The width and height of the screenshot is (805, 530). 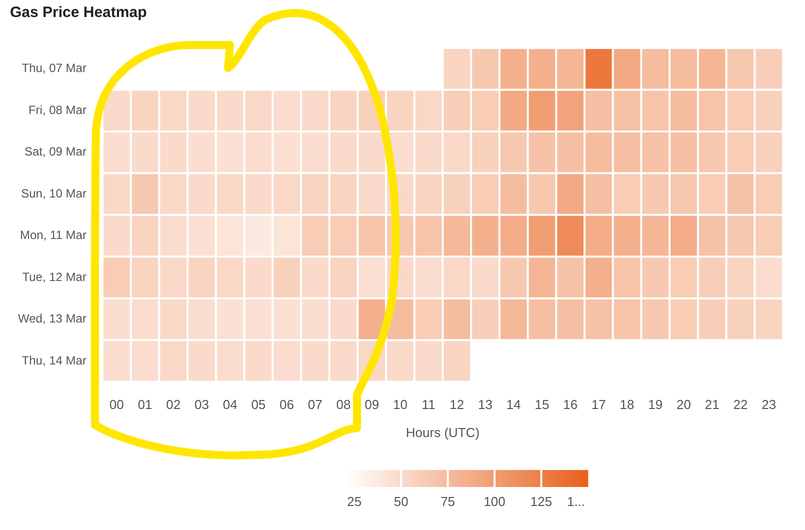 I want to click on x-tick-label: 13, so click(x=485, y=404).